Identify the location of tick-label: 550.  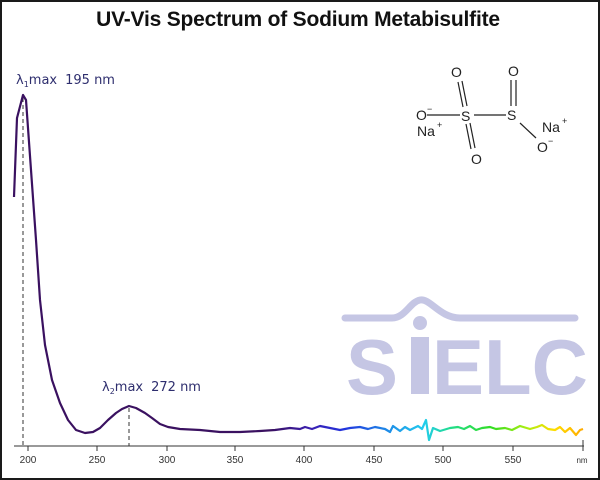
(513, 460).